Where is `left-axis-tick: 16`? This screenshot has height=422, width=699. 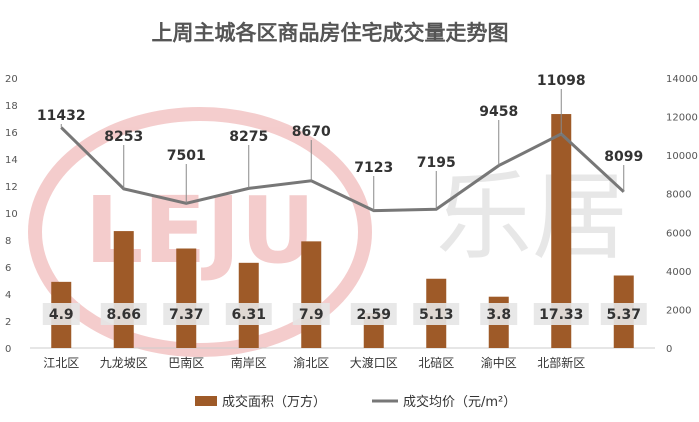 left-axis-tick: 16 is located at coordinates (11, 133).